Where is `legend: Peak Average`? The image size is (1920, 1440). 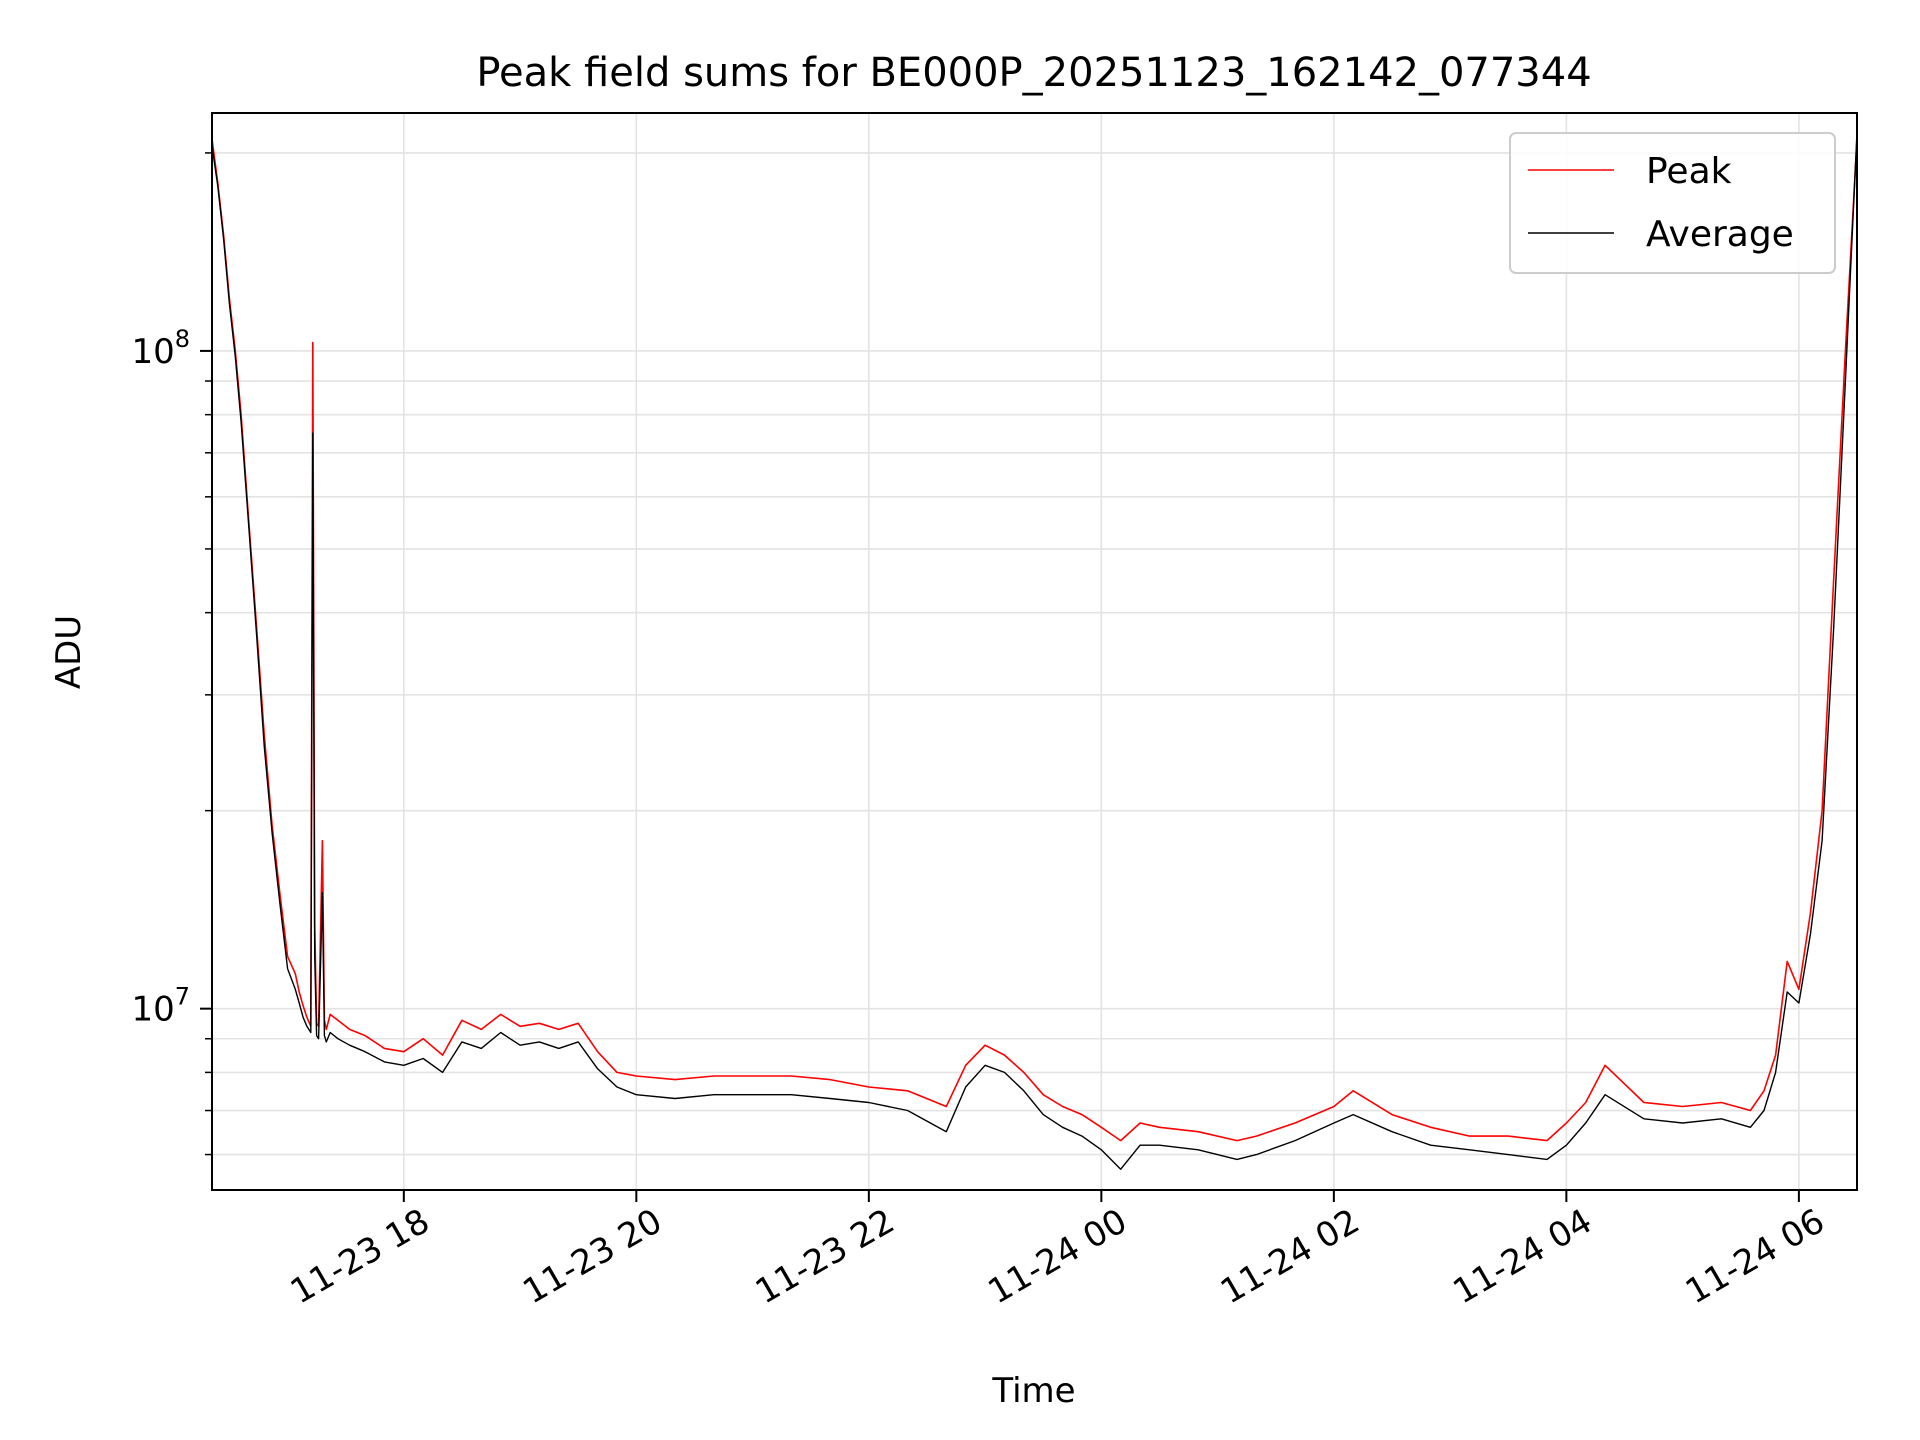 legend: Peak Average is located at coordinates (1672, 203).